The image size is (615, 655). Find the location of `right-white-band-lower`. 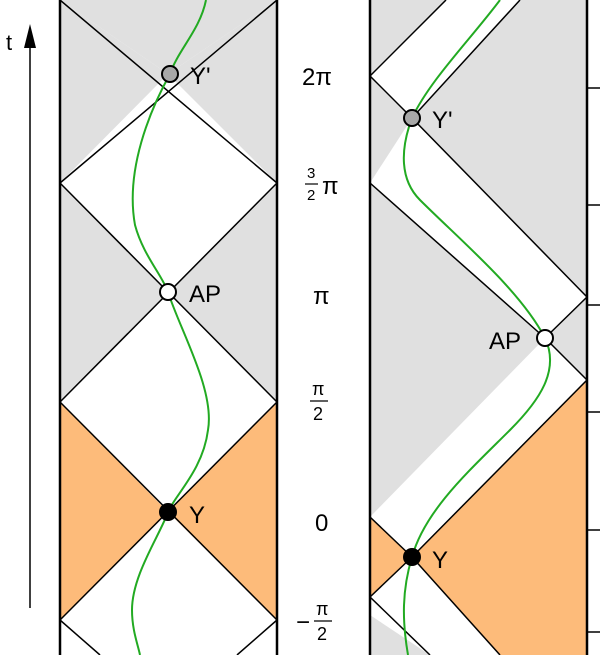

right-white-band-lower is located at coordinates (478, 447).